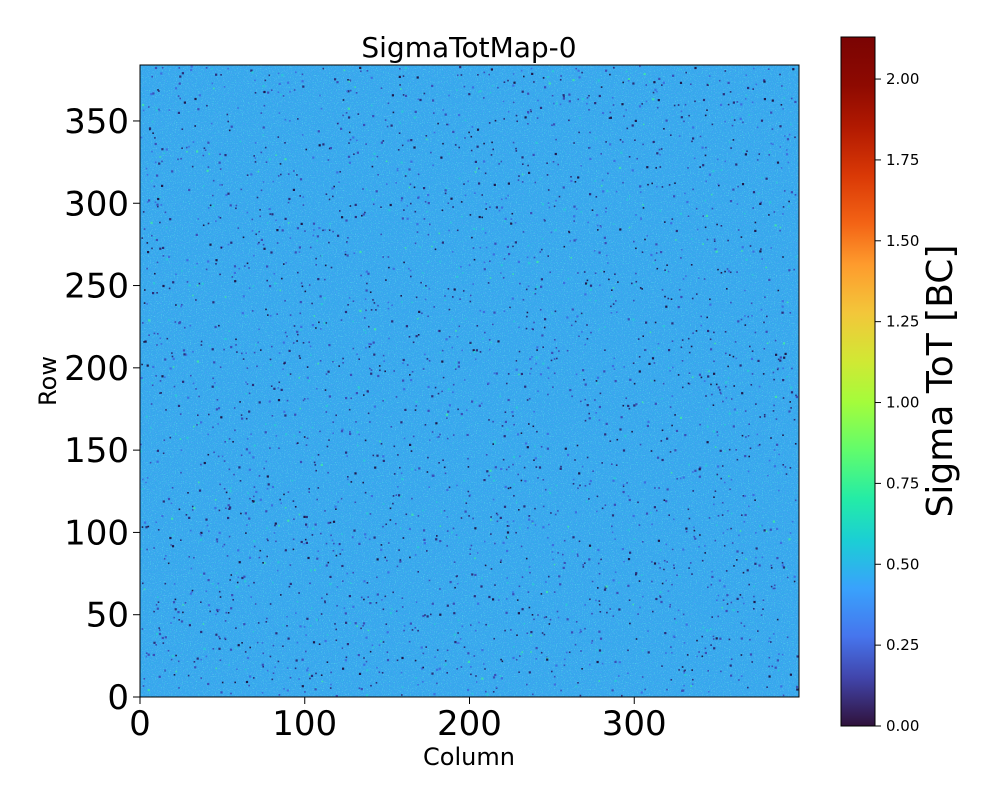 The height and width of the screenshot is (800, 1000). Describe the element at coordinates (902, 403) in the screenshot. I see `colorbar-tick-label: 1.00` at that location.